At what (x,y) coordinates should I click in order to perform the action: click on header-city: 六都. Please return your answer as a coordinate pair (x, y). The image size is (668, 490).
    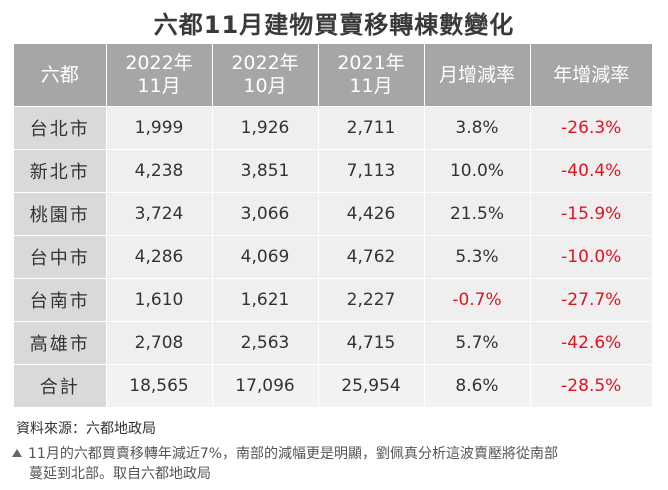
    Looking at the image, I should click on (60, 75).